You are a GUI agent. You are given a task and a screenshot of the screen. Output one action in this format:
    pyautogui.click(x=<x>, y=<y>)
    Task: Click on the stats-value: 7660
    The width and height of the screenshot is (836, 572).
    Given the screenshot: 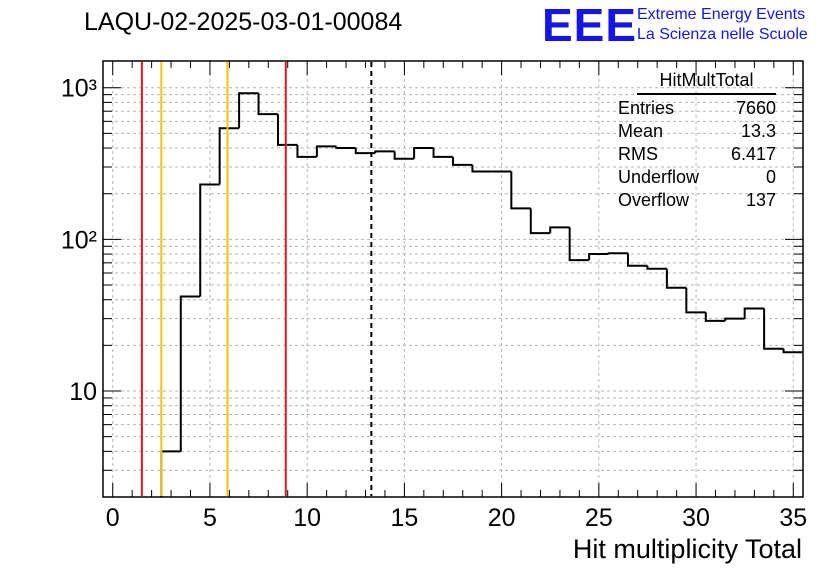 What is the action you would take?
    pyautogui.click(x=755, y=108)
    